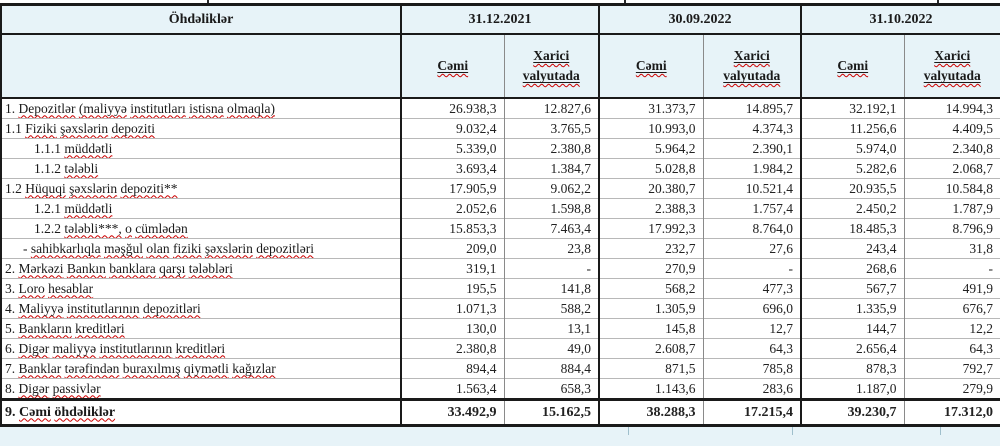 Image resolution: width=1000 pixels, height=446 pixels. What do you see at coordinates (650, 328) in the screenshot?
I see `cell-value: 145,8` at bounding box center [650, 328].